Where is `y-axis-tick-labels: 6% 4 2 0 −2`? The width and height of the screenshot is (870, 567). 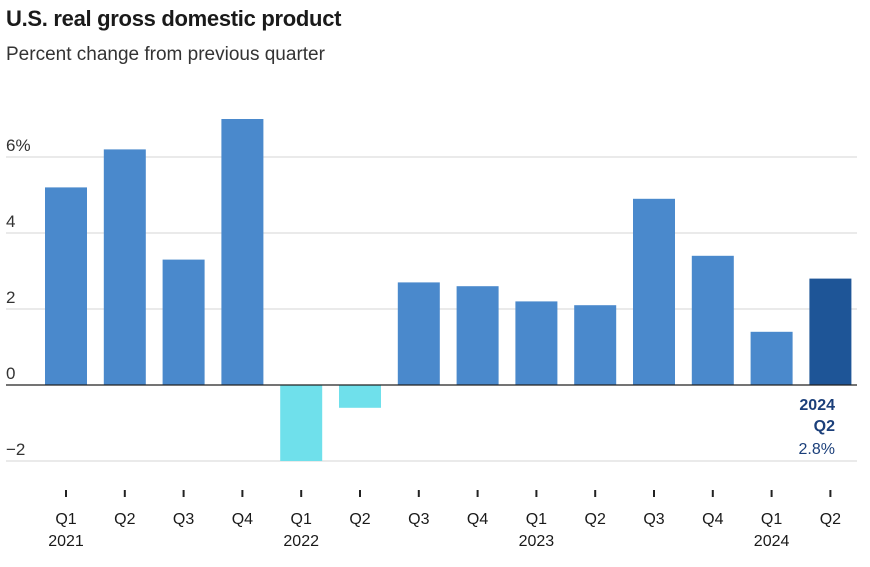 y-axis-tick-labels: 6% 4 2 0 −2 is located at coordinates (18, 297).